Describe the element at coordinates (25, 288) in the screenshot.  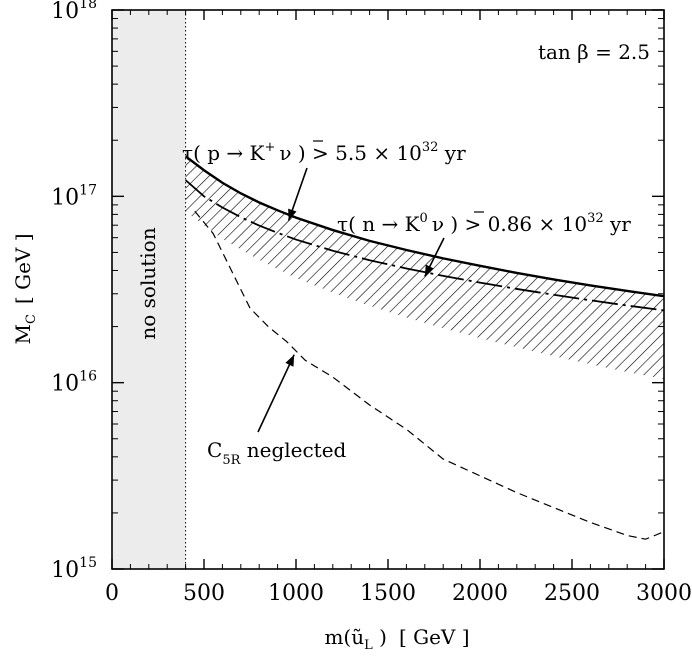
I see `y-axis-label: MC[ GeV ]` at that location.